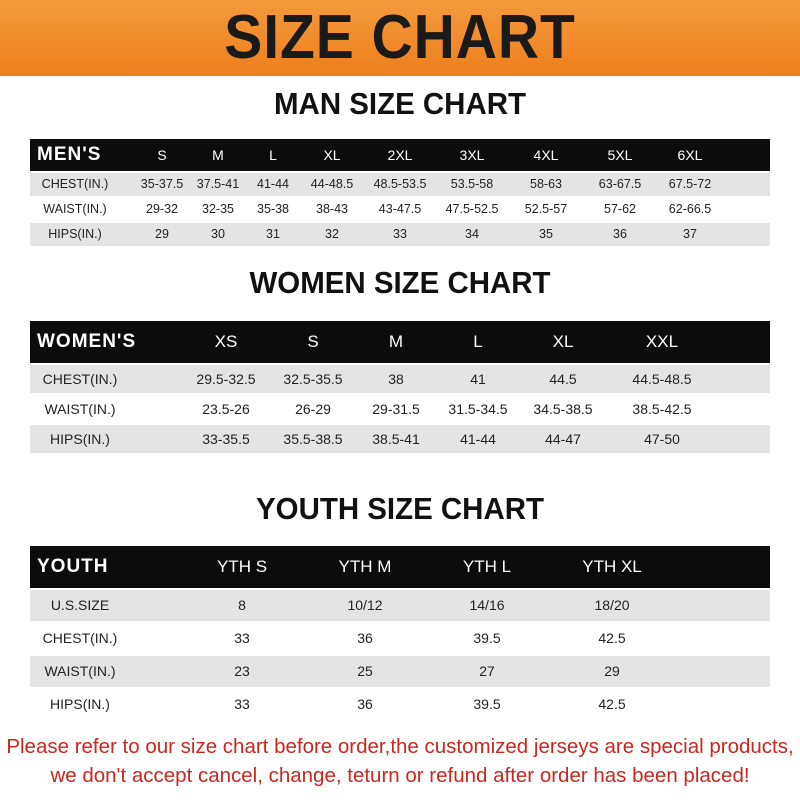  What do you see at coordinates (400, 508) in the screenshot?
I see `youth-section-title: YOUTH SIZE CHART` at bounding box center [400, 508].